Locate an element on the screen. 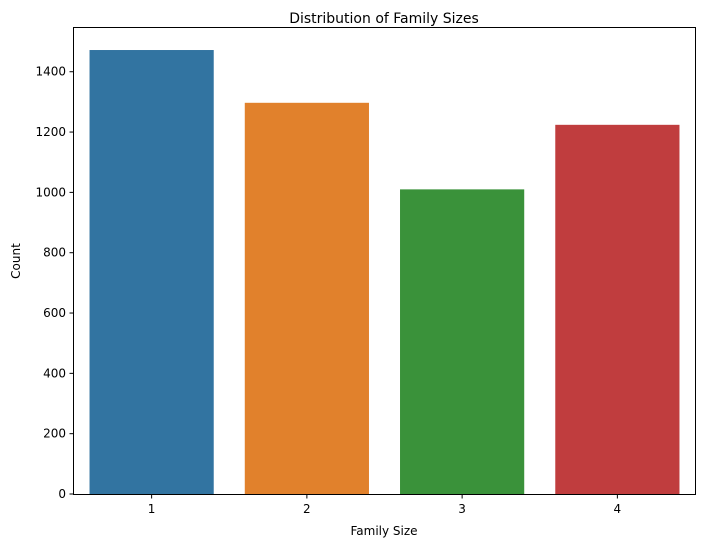  y-tick-label-1000: 1000 is located at coordinates (50, 192).